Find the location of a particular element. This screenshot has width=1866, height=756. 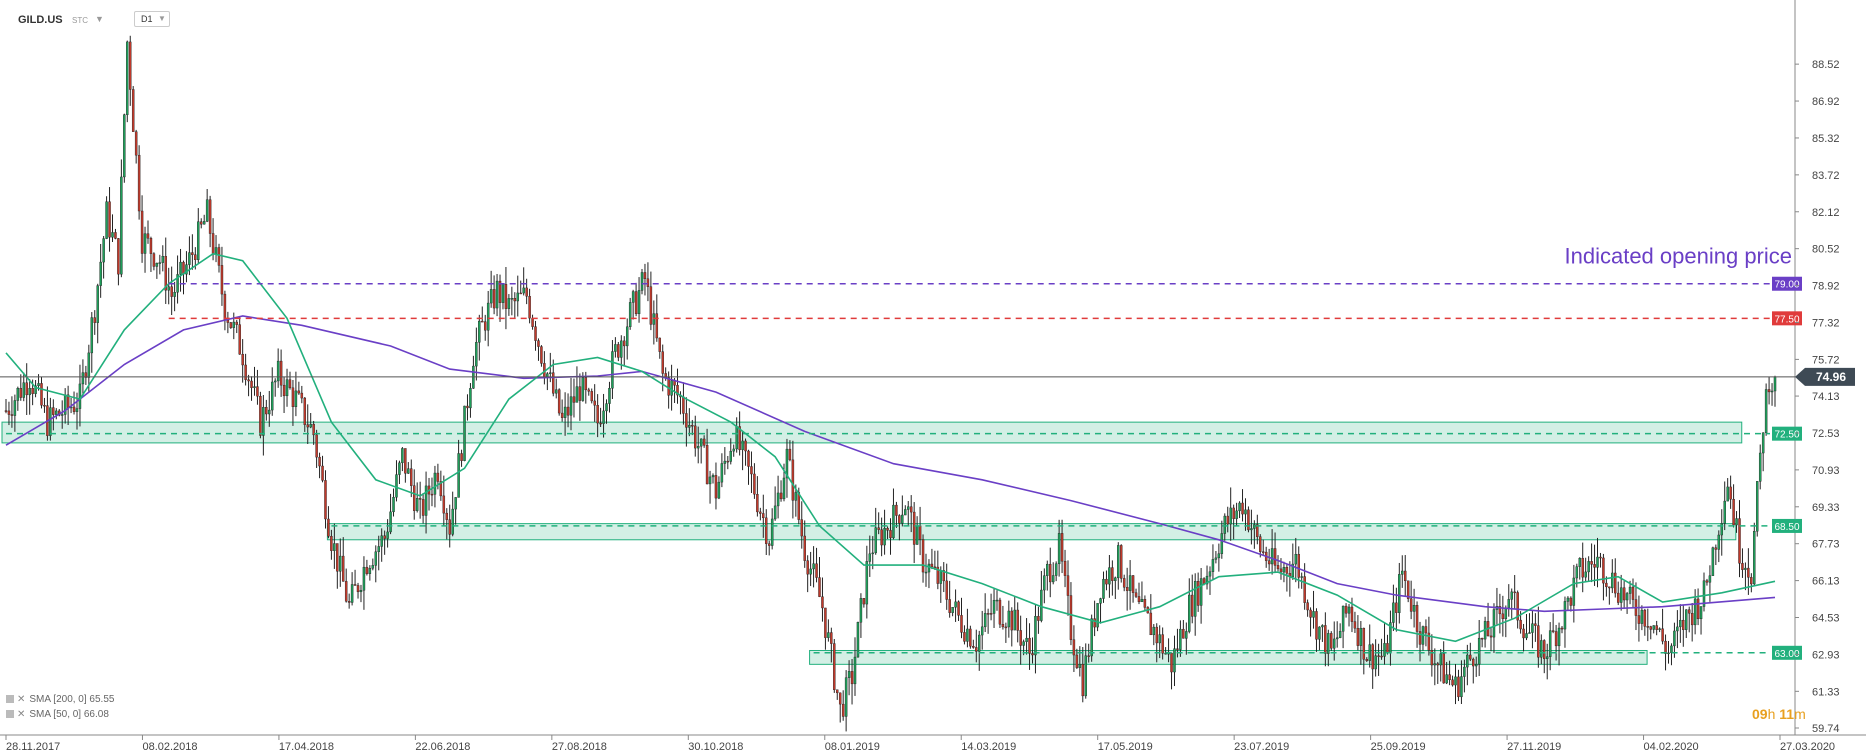

timeframe-select: D1 ▼ is located at coordinates (152, 19).